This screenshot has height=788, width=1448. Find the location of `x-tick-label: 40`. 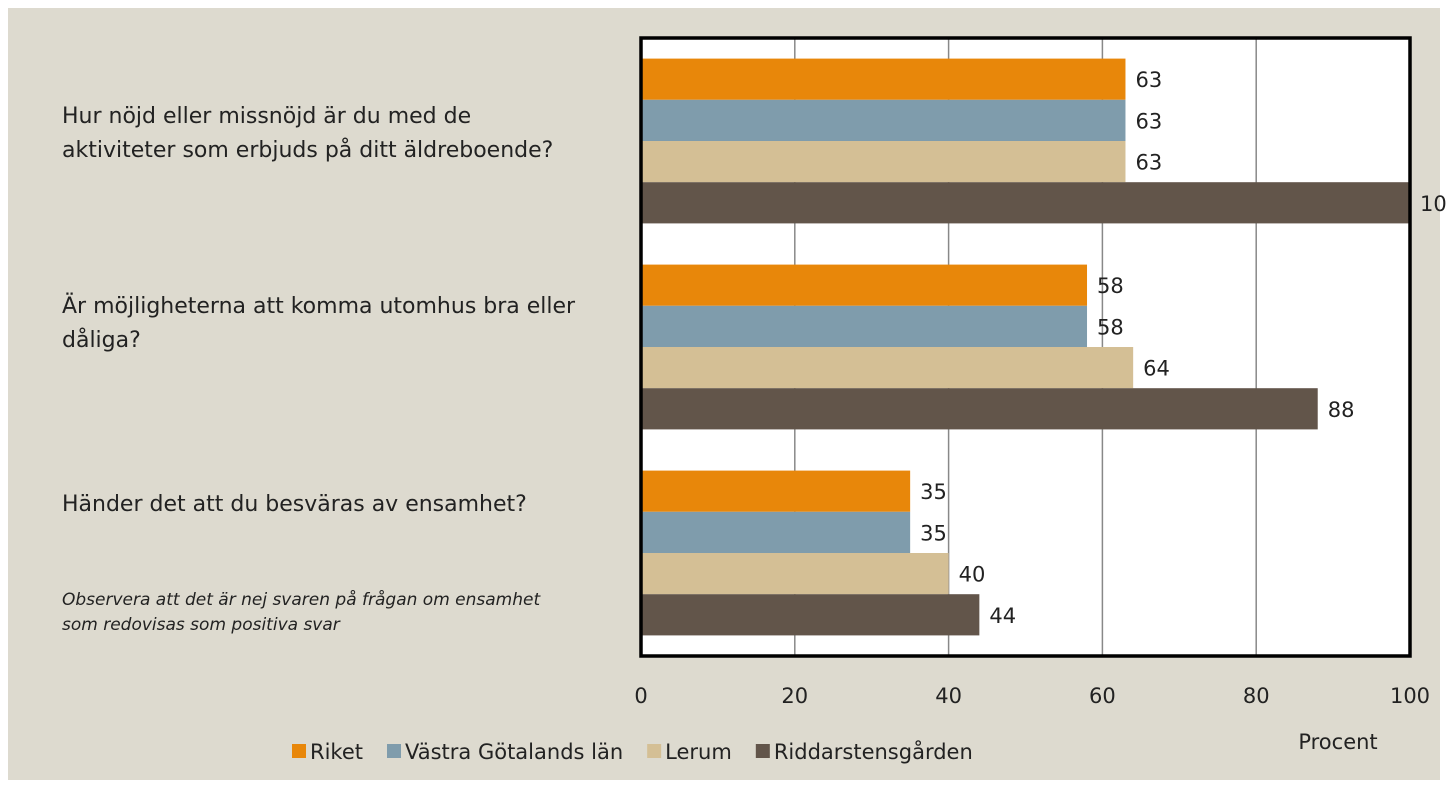

x-tick-label: 40 is located at coordinates (948, 696).